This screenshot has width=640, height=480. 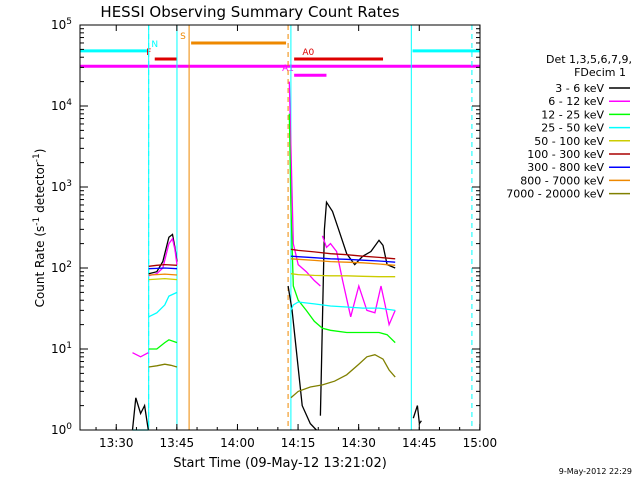 What do you see at coordinates (572, 128) in the screenshot?
I see `legend-label: 25 - 50 keV` at bounding box center [572, 128].